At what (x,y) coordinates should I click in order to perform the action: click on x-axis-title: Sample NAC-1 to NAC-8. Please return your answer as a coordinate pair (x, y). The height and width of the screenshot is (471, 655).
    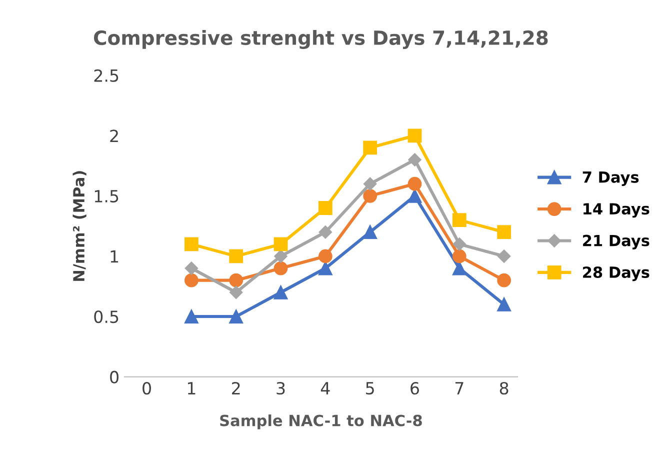
    Looking at the image, I should click on (321, 422).